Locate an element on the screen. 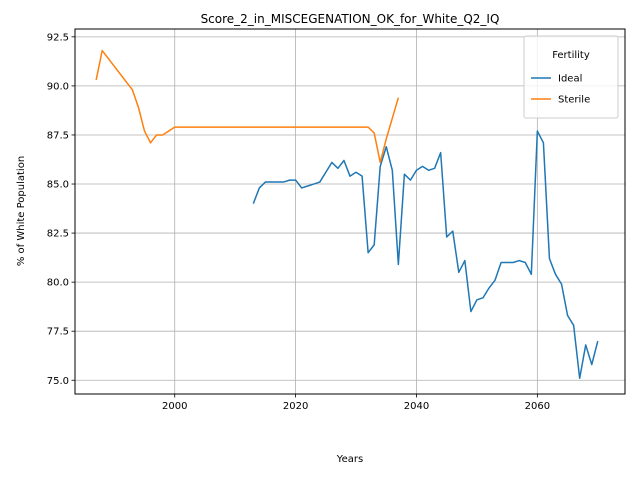 Image resolution: width=640 pixels, height=480 pixels. legend-label-ideal: Ideal is located at coordinates (570, 79).